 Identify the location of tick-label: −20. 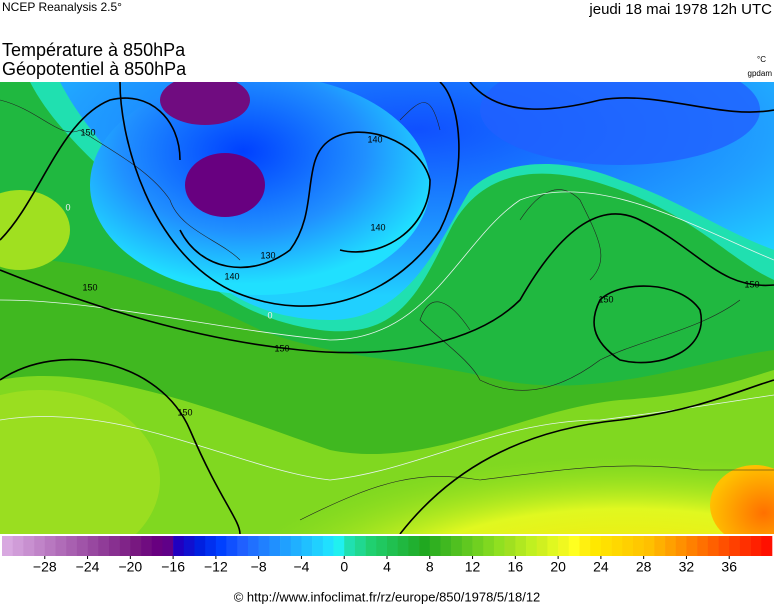
(130, 567).